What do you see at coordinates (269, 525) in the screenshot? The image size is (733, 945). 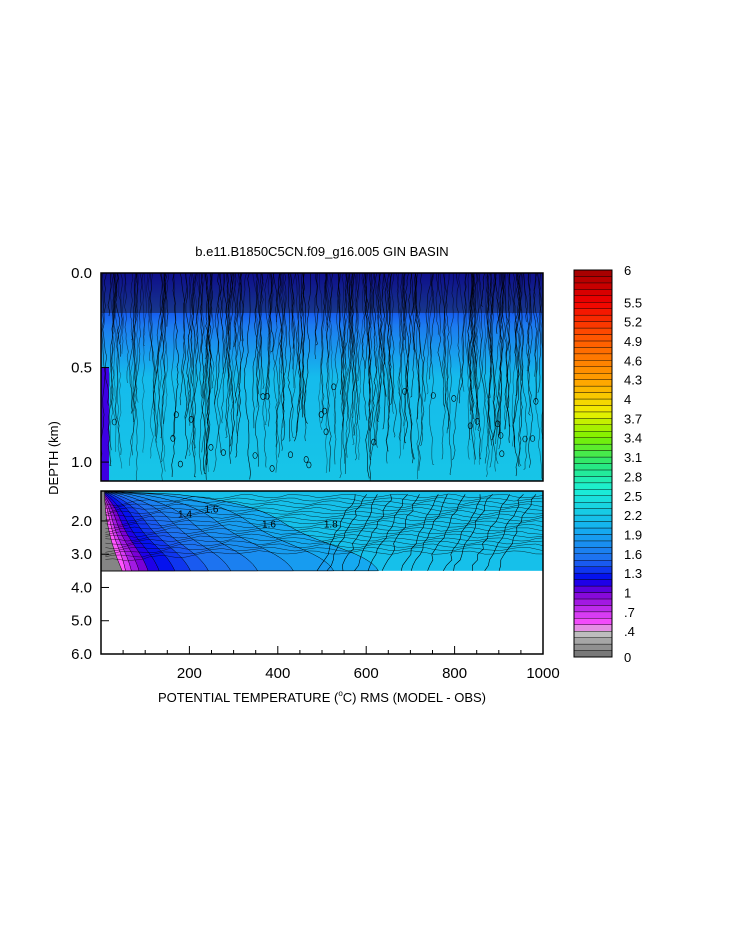 I see `contour-label: 1.6` at bounding box center [269, 525].